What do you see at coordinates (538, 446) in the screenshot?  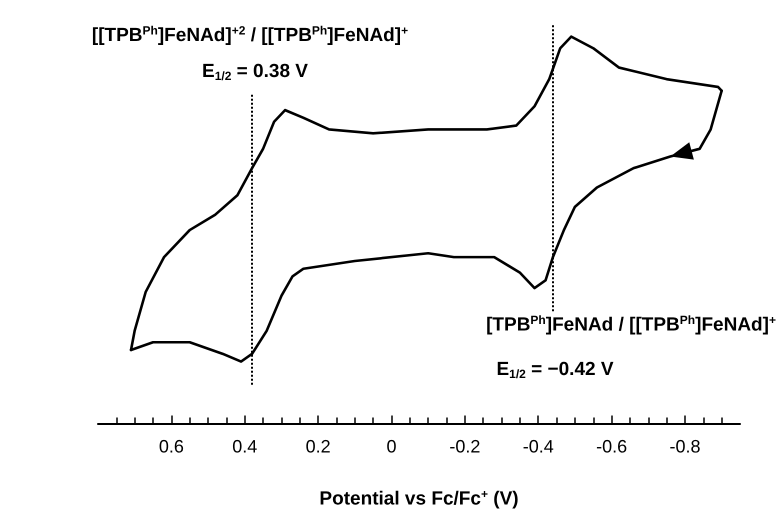 I see `x-tick-label: -0.4` at bounding box center [538, 446].